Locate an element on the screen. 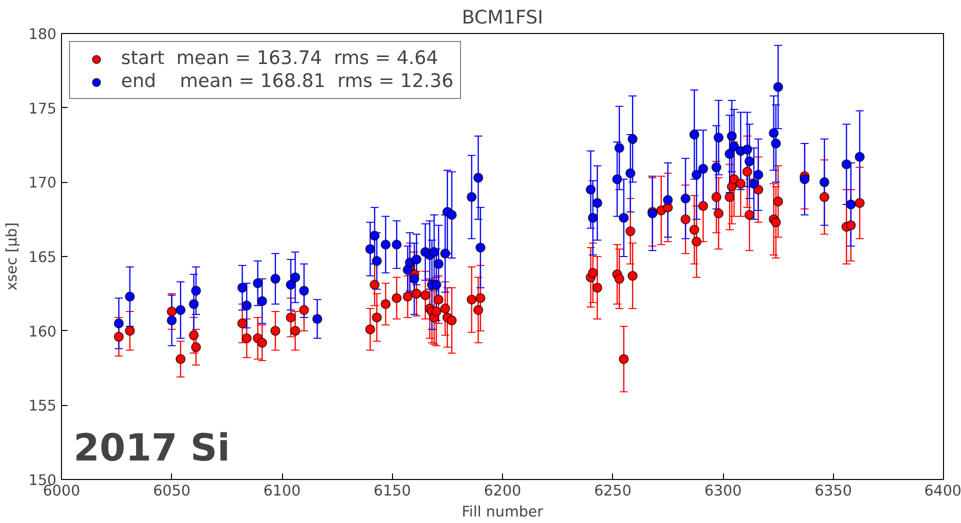 The image size is (961, 523). x-tick-label: 6400 is located at coordinates (942, 491).